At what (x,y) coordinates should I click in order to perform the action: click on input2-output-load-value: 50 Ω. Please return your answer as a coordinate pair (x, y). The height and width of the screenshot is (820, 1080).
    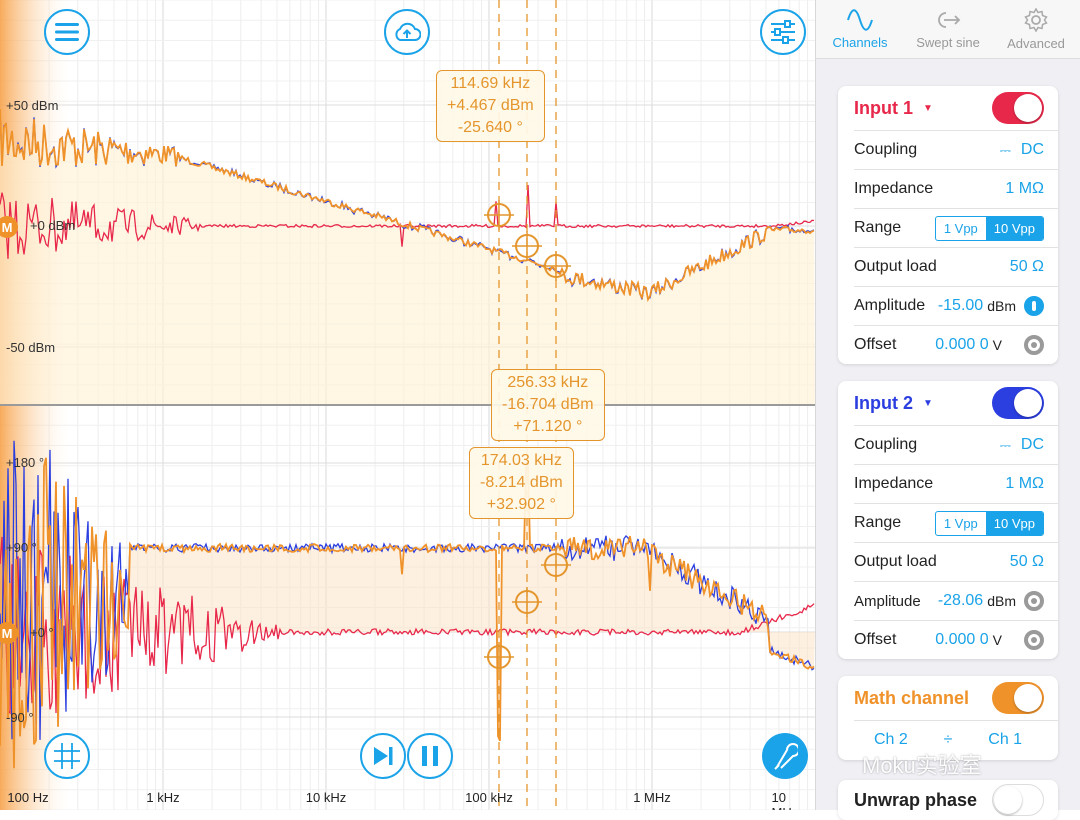
    Looking at the image, I should click on (1026, 561).